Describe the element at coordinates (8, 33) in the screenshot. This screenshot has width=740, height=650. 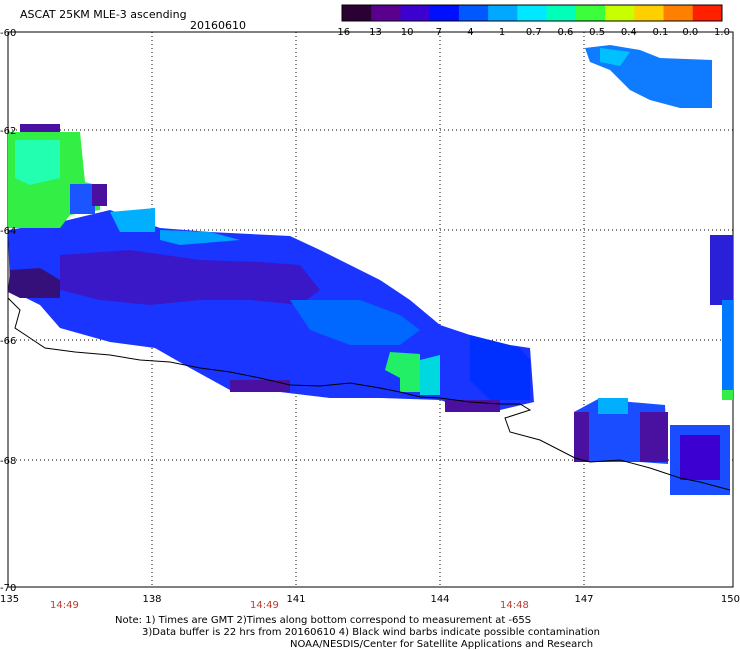
I see `latitude-label: -60` at that location.